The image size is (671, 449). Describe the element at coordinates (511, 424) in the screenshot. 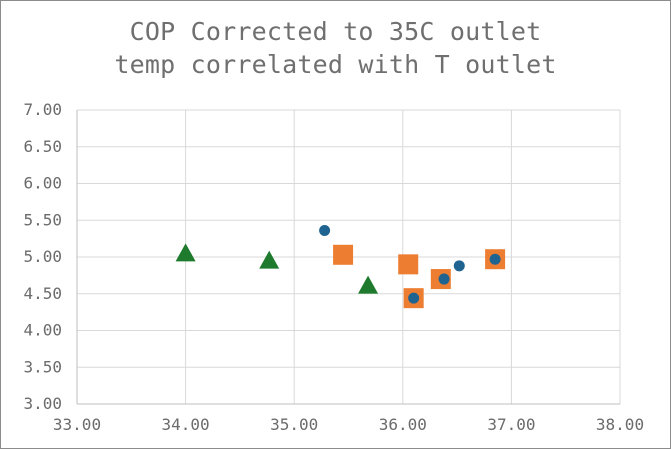

I see `x-tick-label: 37.00` at that location.